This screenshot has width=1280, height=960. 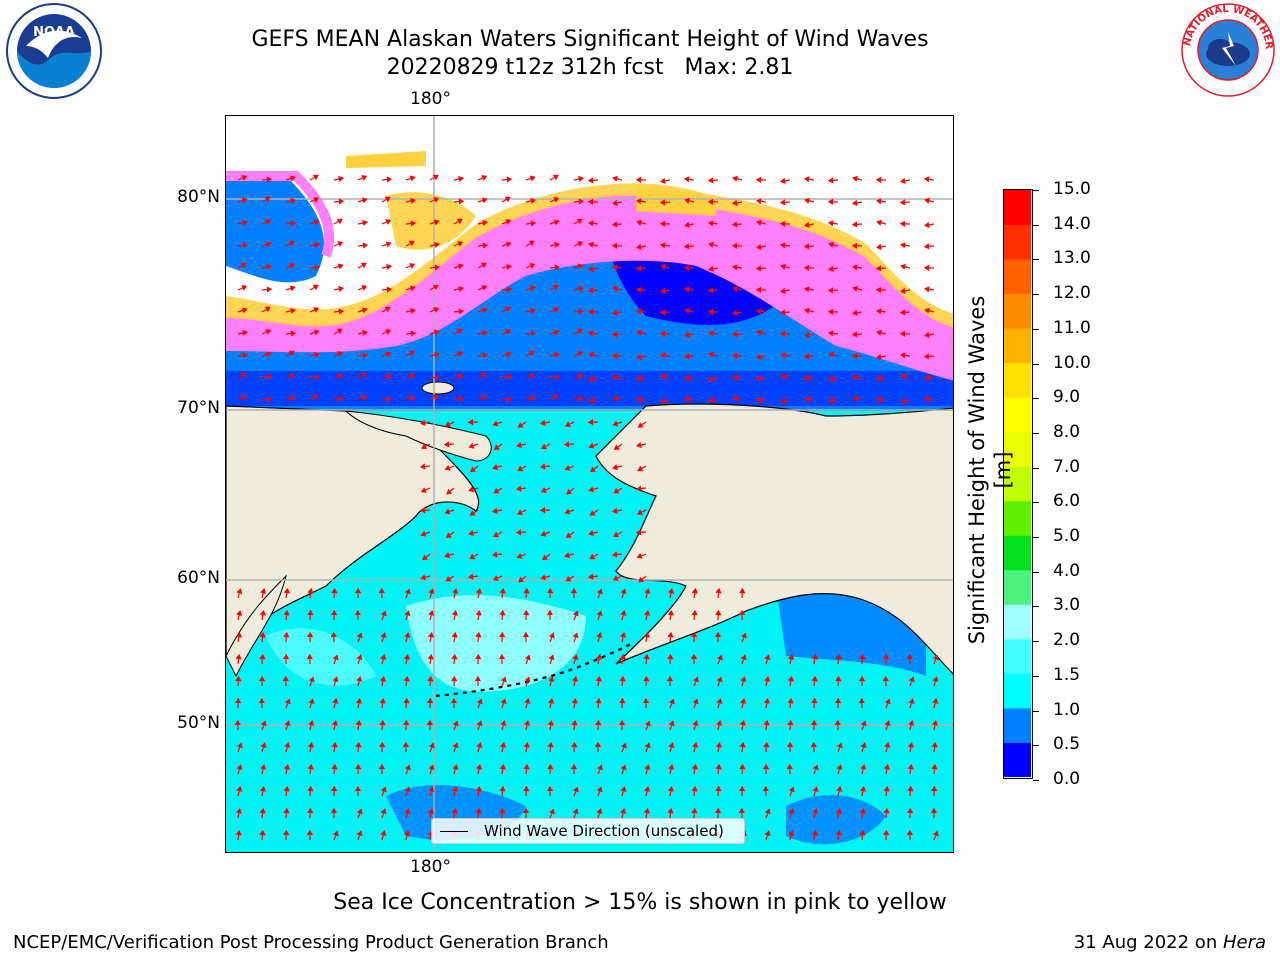 I want to click on land-wrangel-island, so click(x=438, y=388).